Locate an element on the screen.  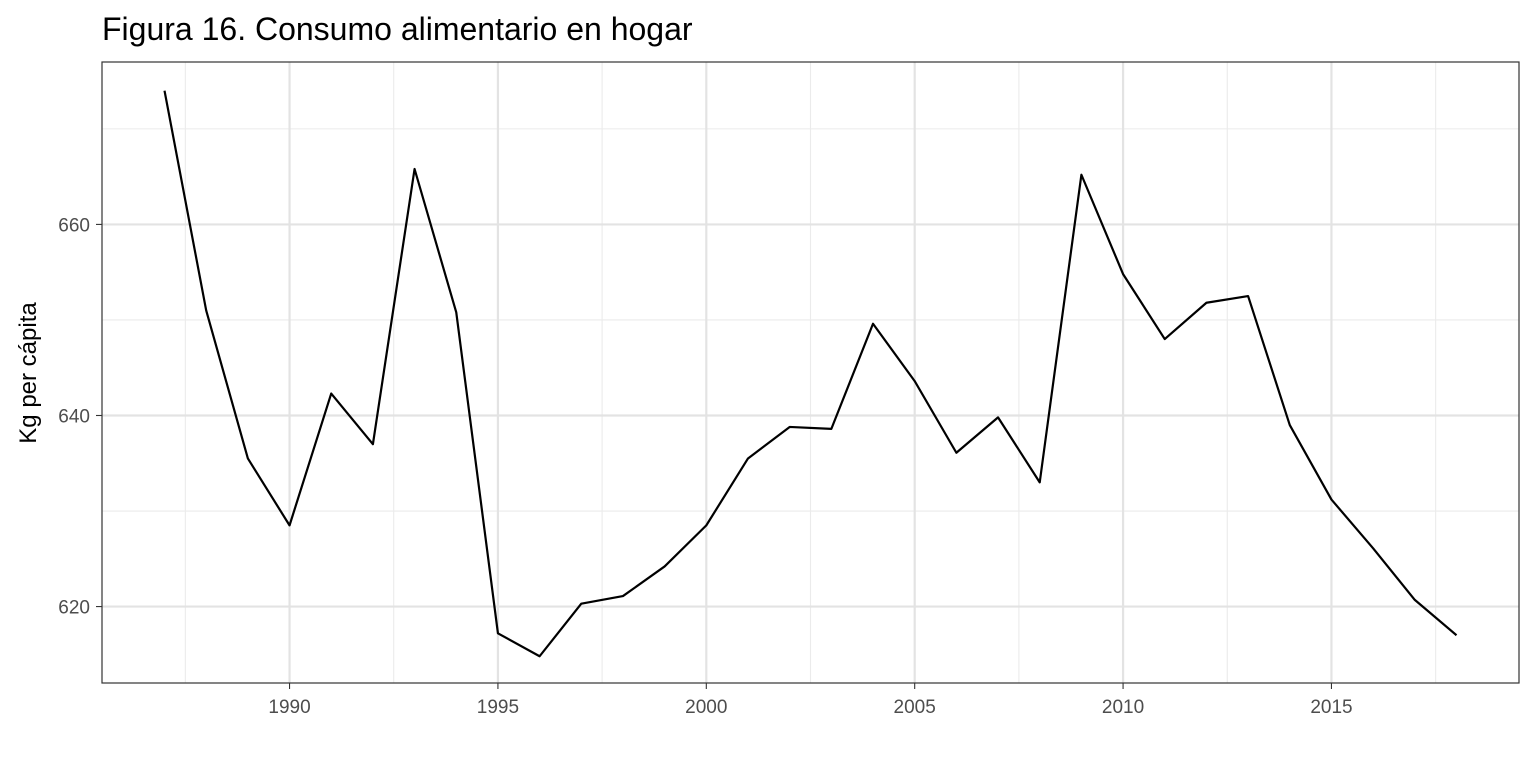
y-tick-label: 620 is located at coordinates (74, 608).